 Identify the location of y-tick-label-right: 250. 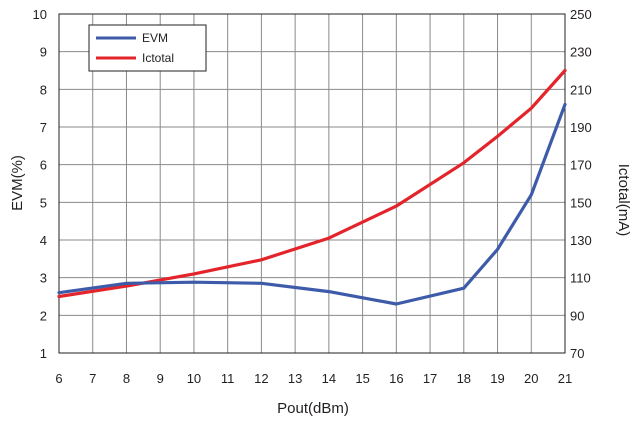
(581, 14).